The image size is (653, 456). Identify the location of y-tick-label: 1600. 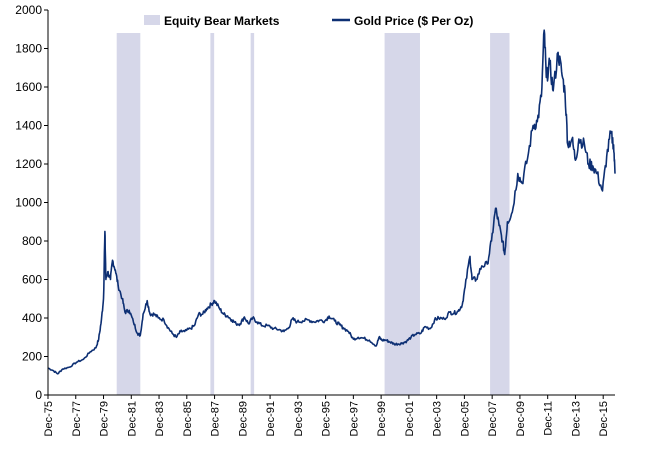
(28, 87).